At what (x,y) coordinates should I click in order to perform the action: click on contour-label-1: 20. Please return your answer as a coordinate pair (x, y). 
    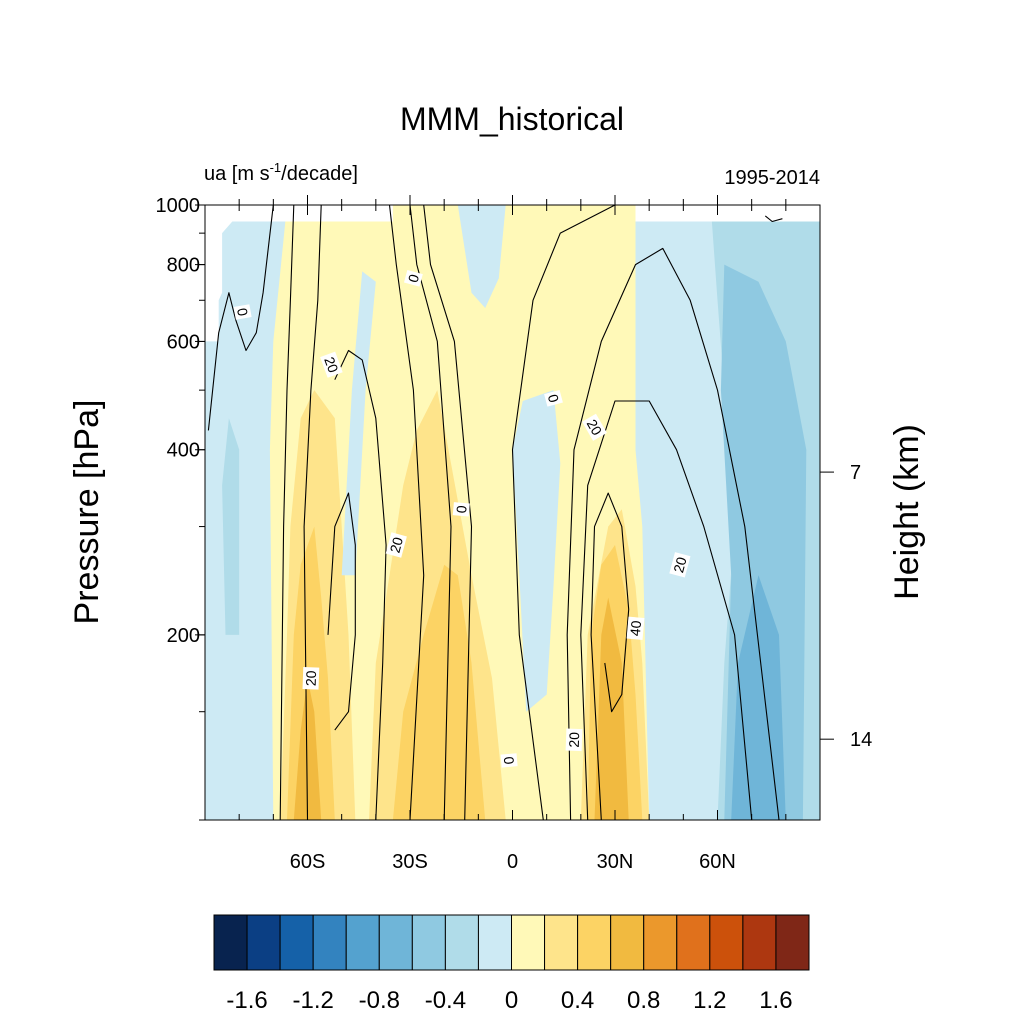
    Looking at the image, I should click on (396, 545).